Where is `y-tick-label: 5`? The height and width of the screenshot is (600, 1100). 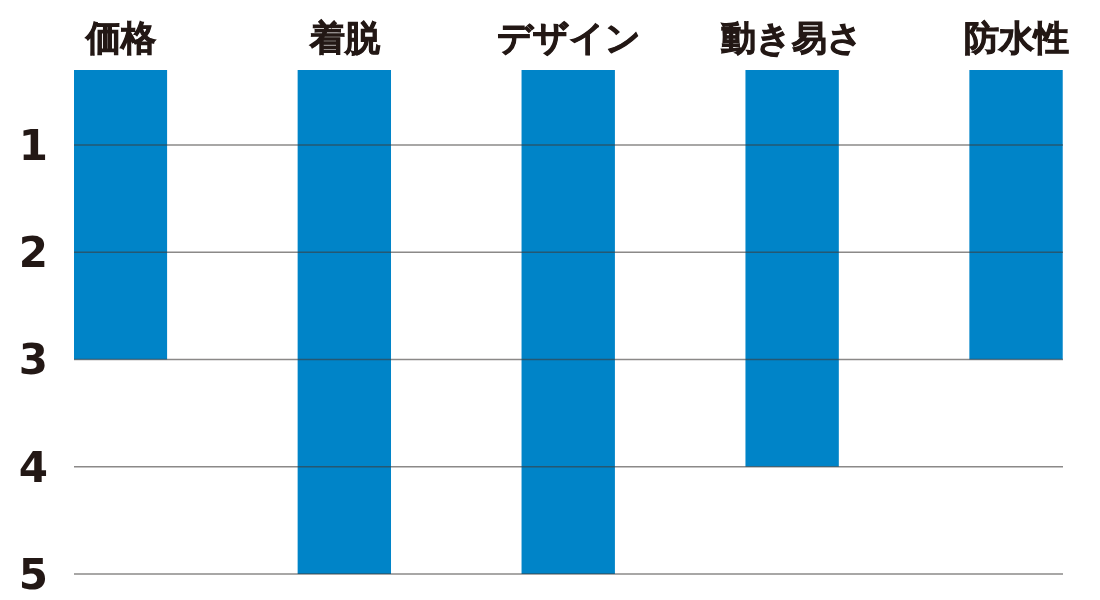 y-tick-label: 5 is located at coordinates (33, 574).